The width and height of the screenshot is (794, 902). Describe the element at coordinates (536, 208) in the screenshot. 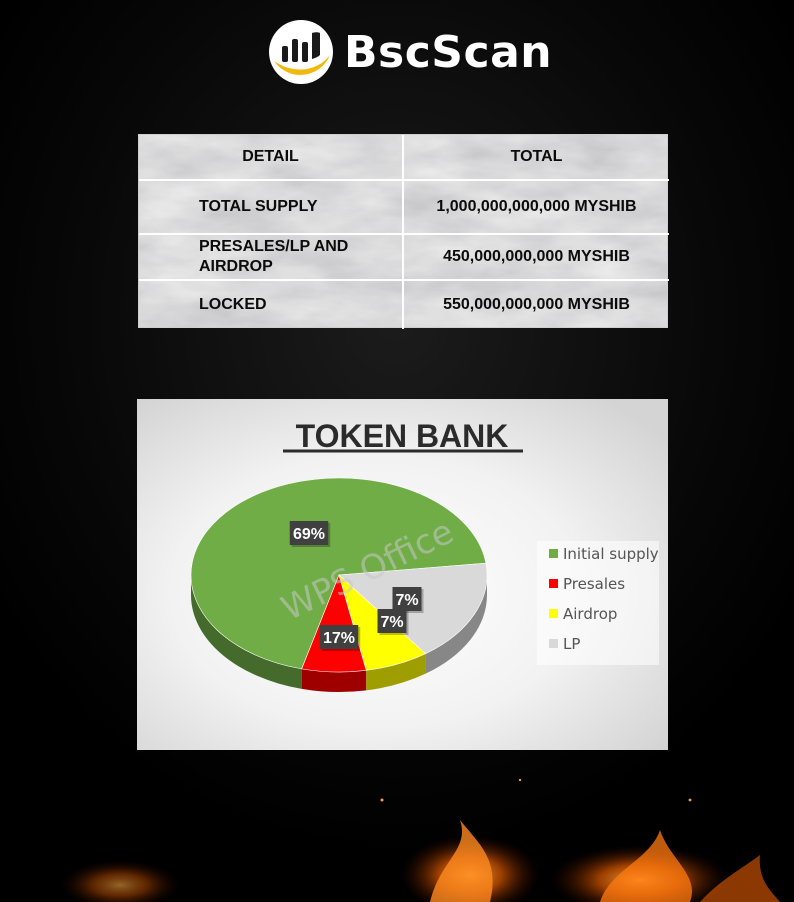

I see `row-total-supply-total: 1,000,000,000,000 MYSHIB` at that location.